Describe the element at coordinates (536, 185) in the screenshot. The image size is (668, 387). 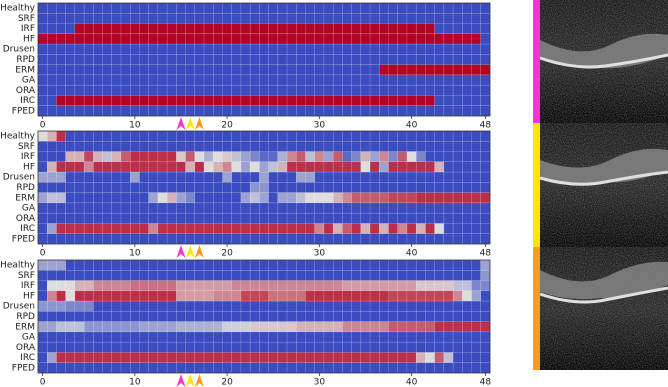
I see `slice-color-bar` at that location.